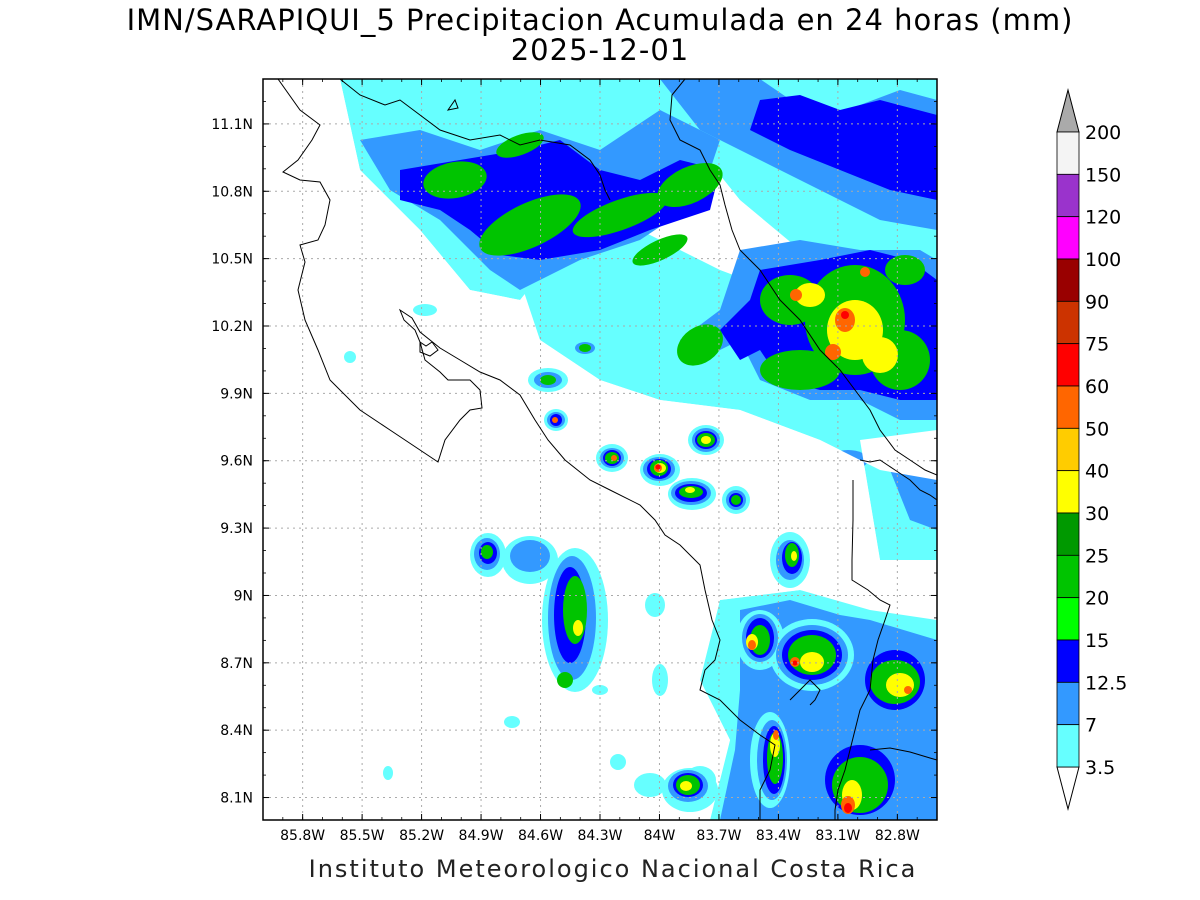  I want to click on legend-label: 15, so click(1097, 641).